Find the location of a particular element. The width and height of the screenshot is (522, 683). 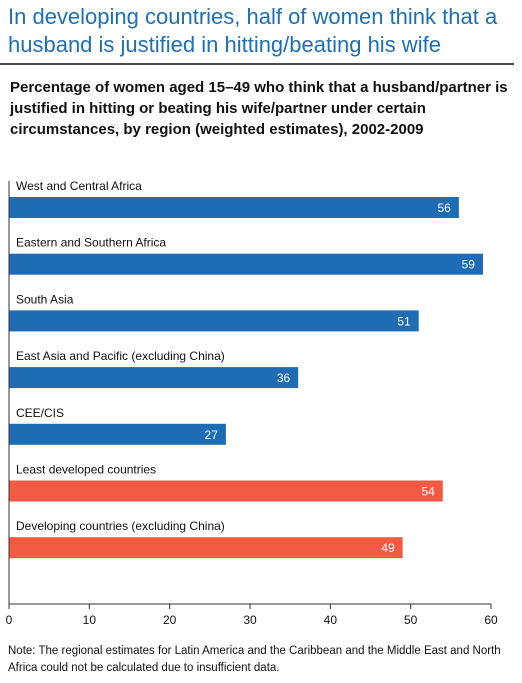

x-tick-label: 20 is located at coordinates (170, 620).